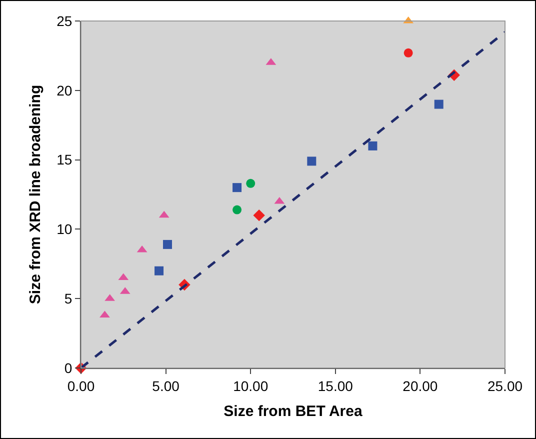 Image resolution: width=536 pixels, height=439 pixels. I want to click on x-tick-label: 10.00, so click(250, 386).